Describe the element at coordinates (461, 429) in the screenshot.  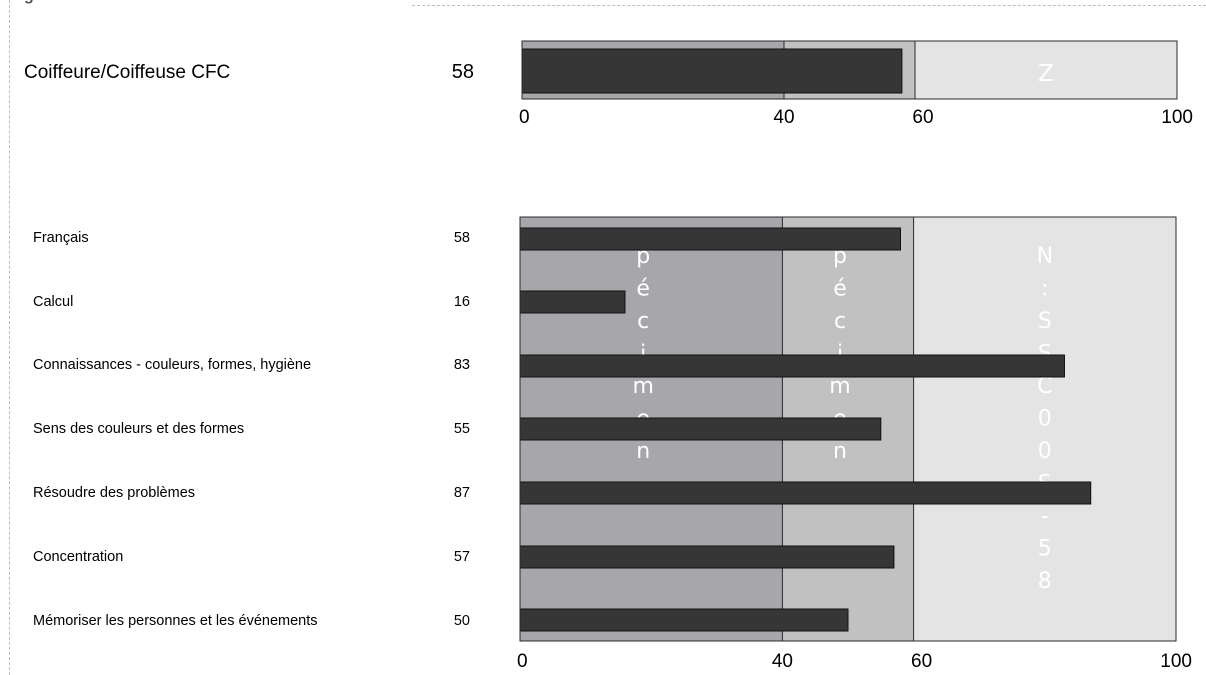
I see `subscore-value: 55` at that location.